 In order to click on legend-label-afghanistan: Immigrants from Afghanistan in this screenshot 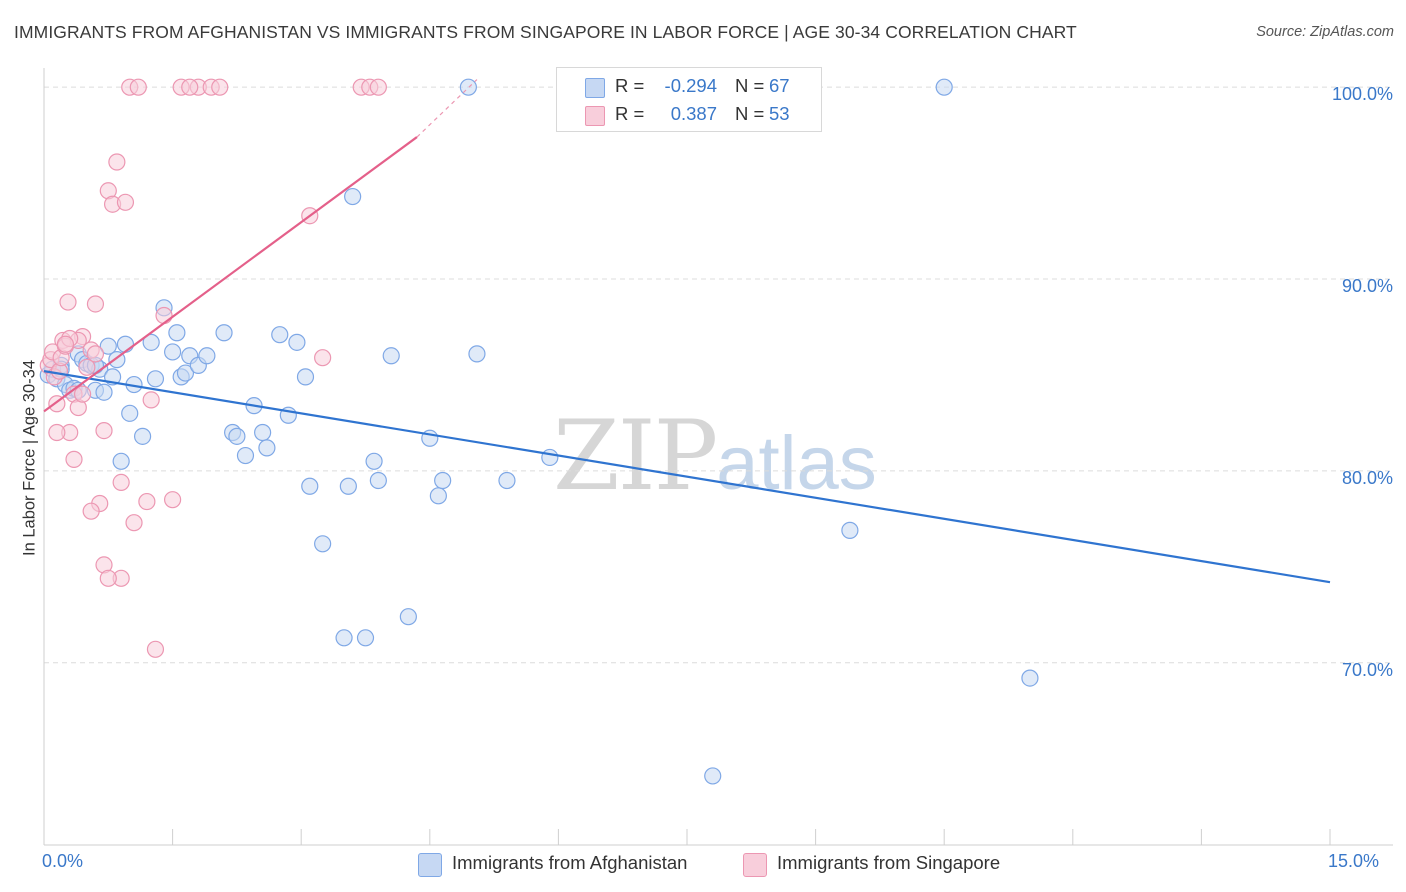, I will do `click(570, 862)`.